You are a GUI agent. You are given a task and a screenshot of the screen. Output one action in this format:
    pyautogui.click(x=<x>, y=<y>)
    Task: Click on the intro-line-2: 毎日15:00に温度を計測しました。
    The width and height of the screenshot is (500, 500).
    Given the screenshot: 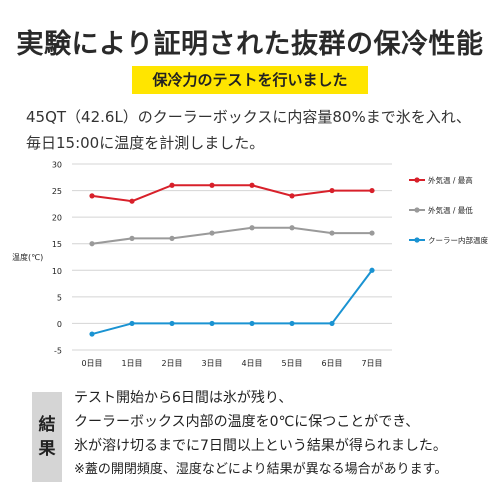 What is the action you would take?
    pyautogui.click(x=145, y=143)
    